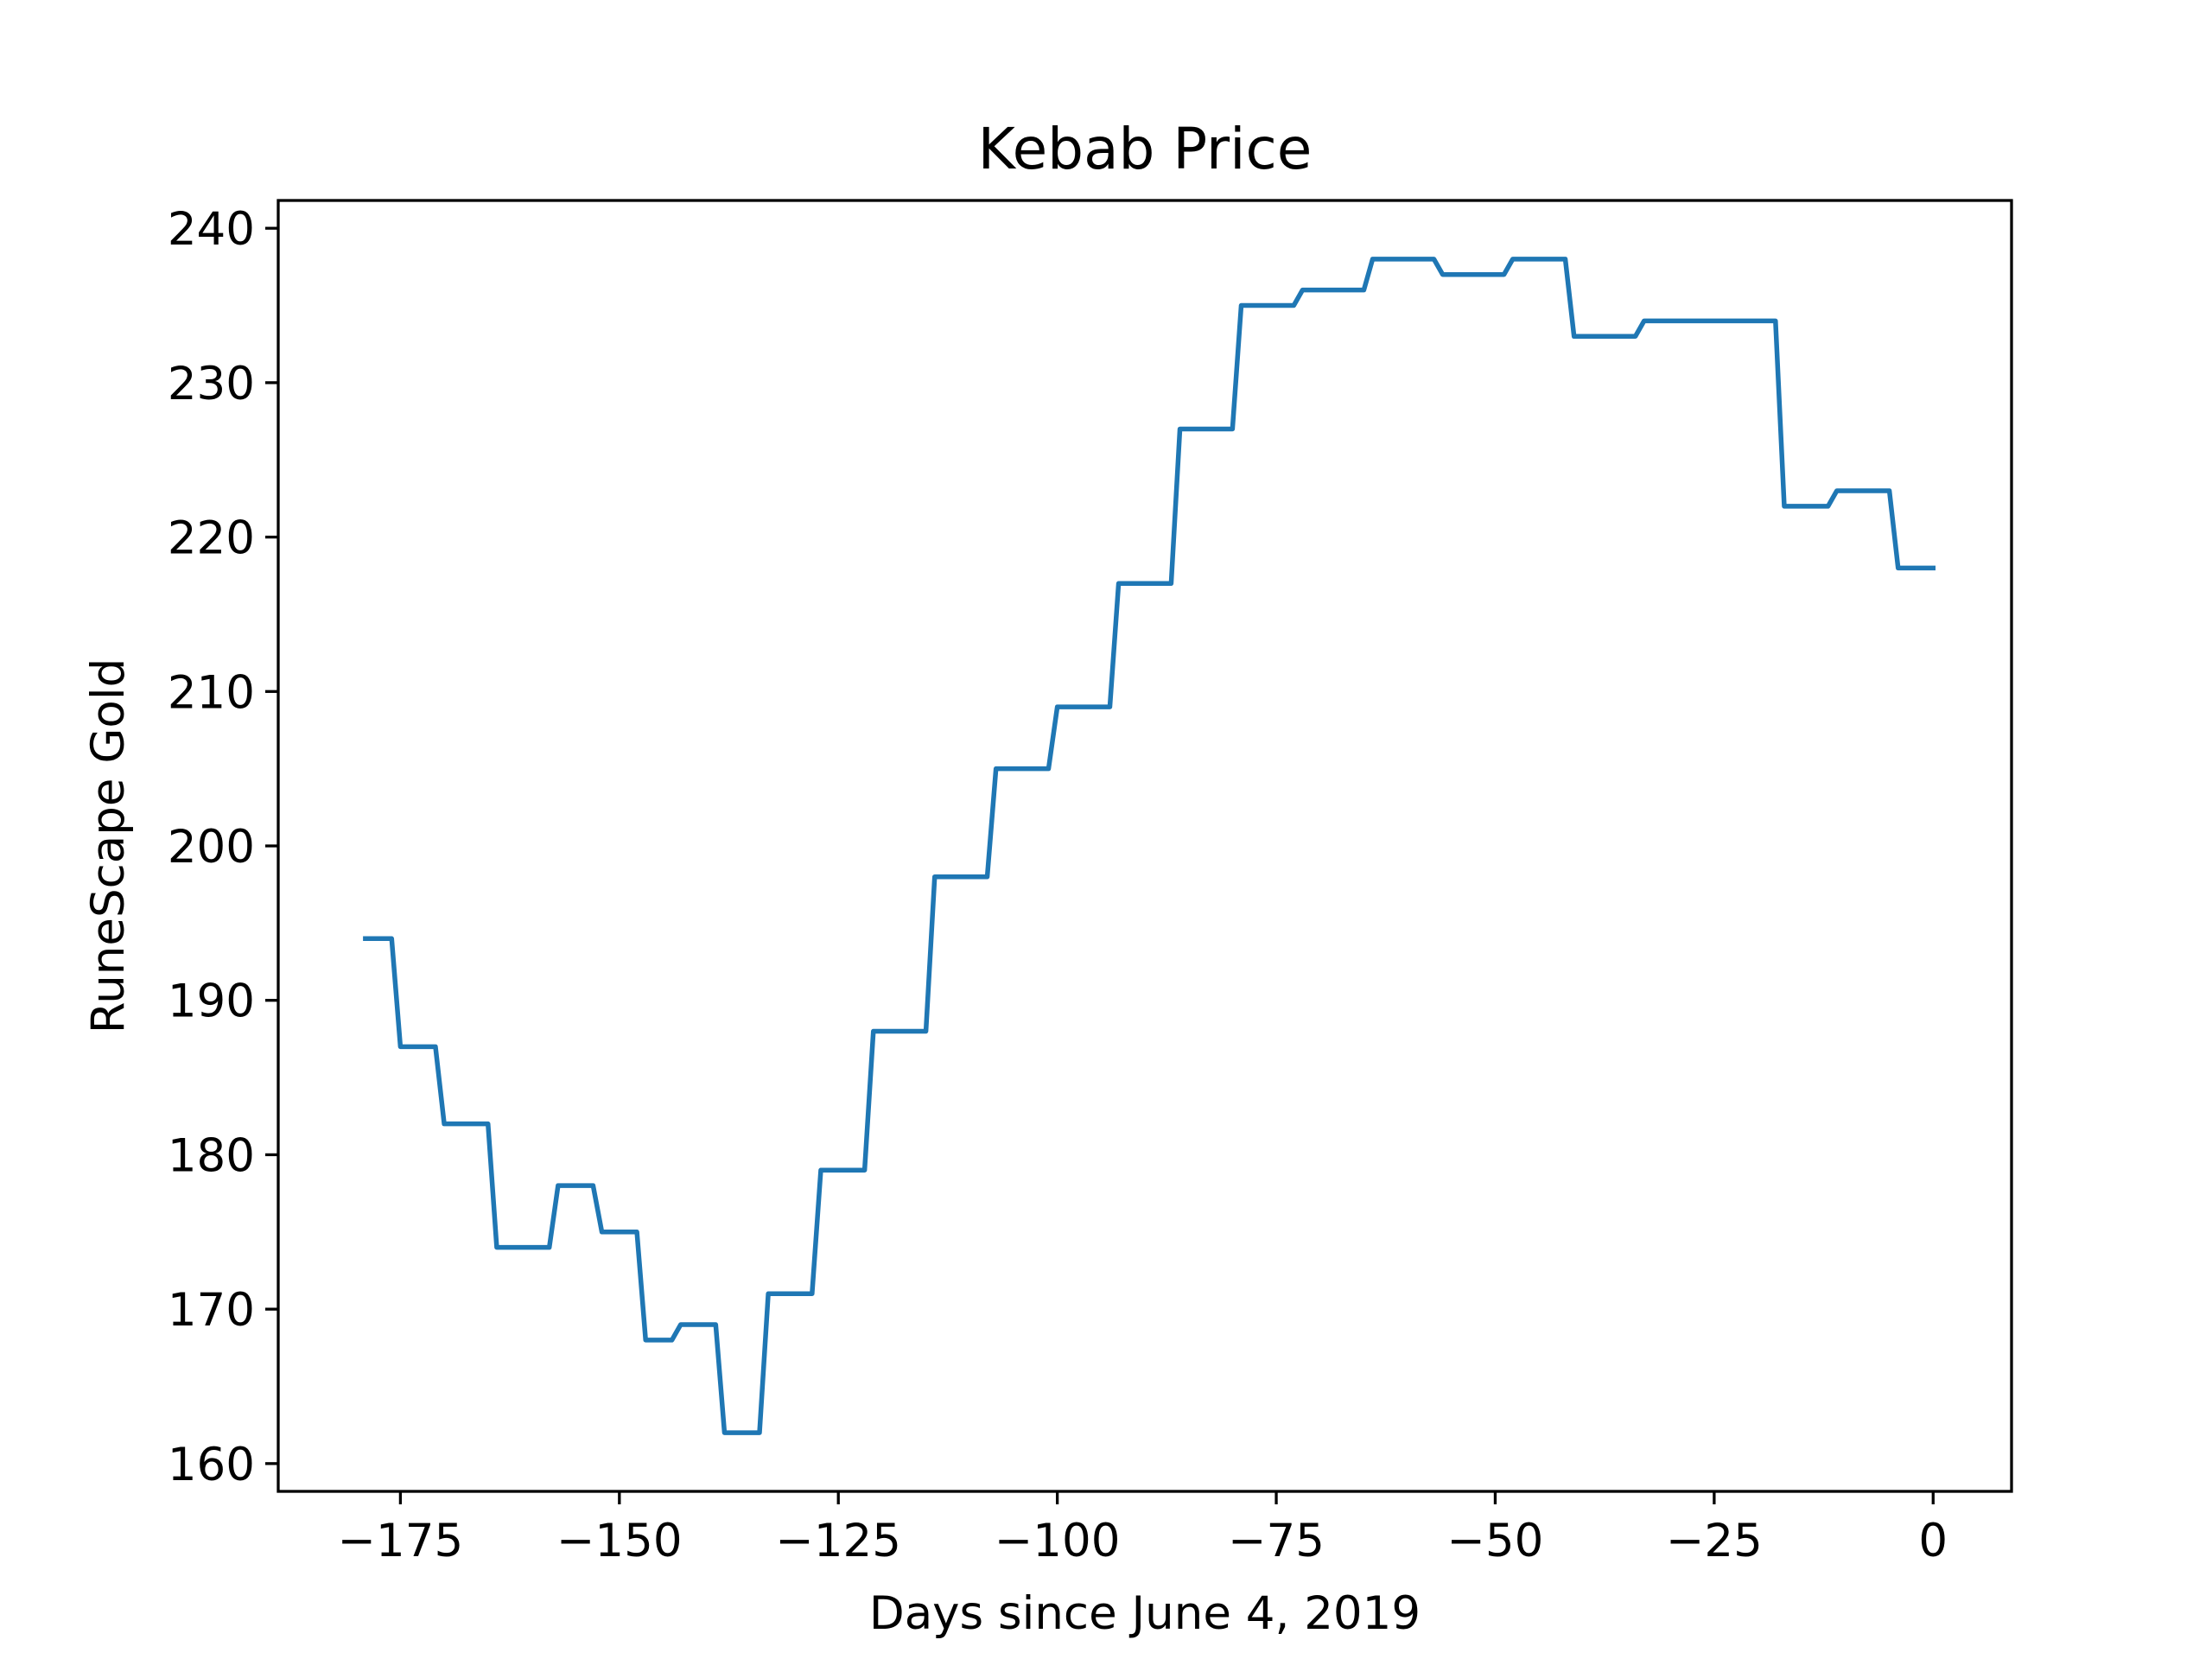 The image size is (2212, 1659). I want to click on y-tick-label: 240, so click(211, 230).